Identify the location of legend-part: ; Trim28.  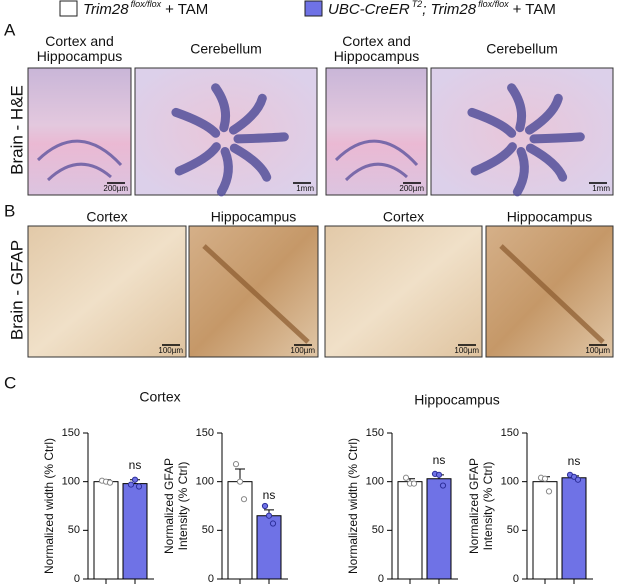
(449, 9).